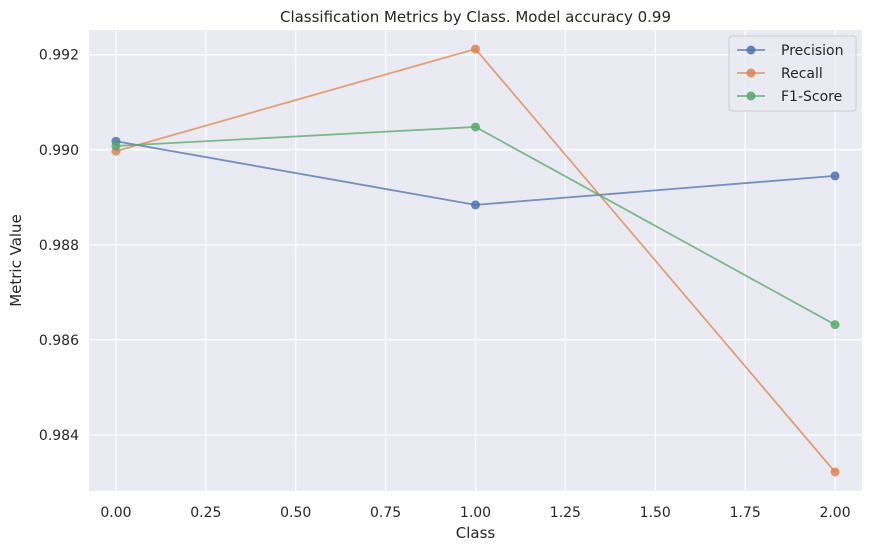 The width and height of the screenshot is (872, 556). I want to click on legend: Precision Recall F1-Score, so click(792, 73).